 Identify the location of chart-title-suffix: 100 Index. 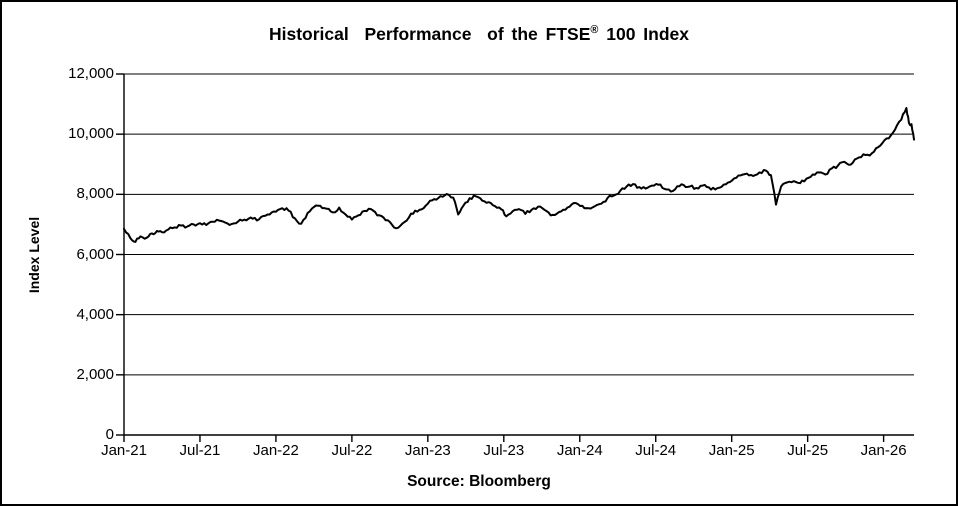
(644, 34).